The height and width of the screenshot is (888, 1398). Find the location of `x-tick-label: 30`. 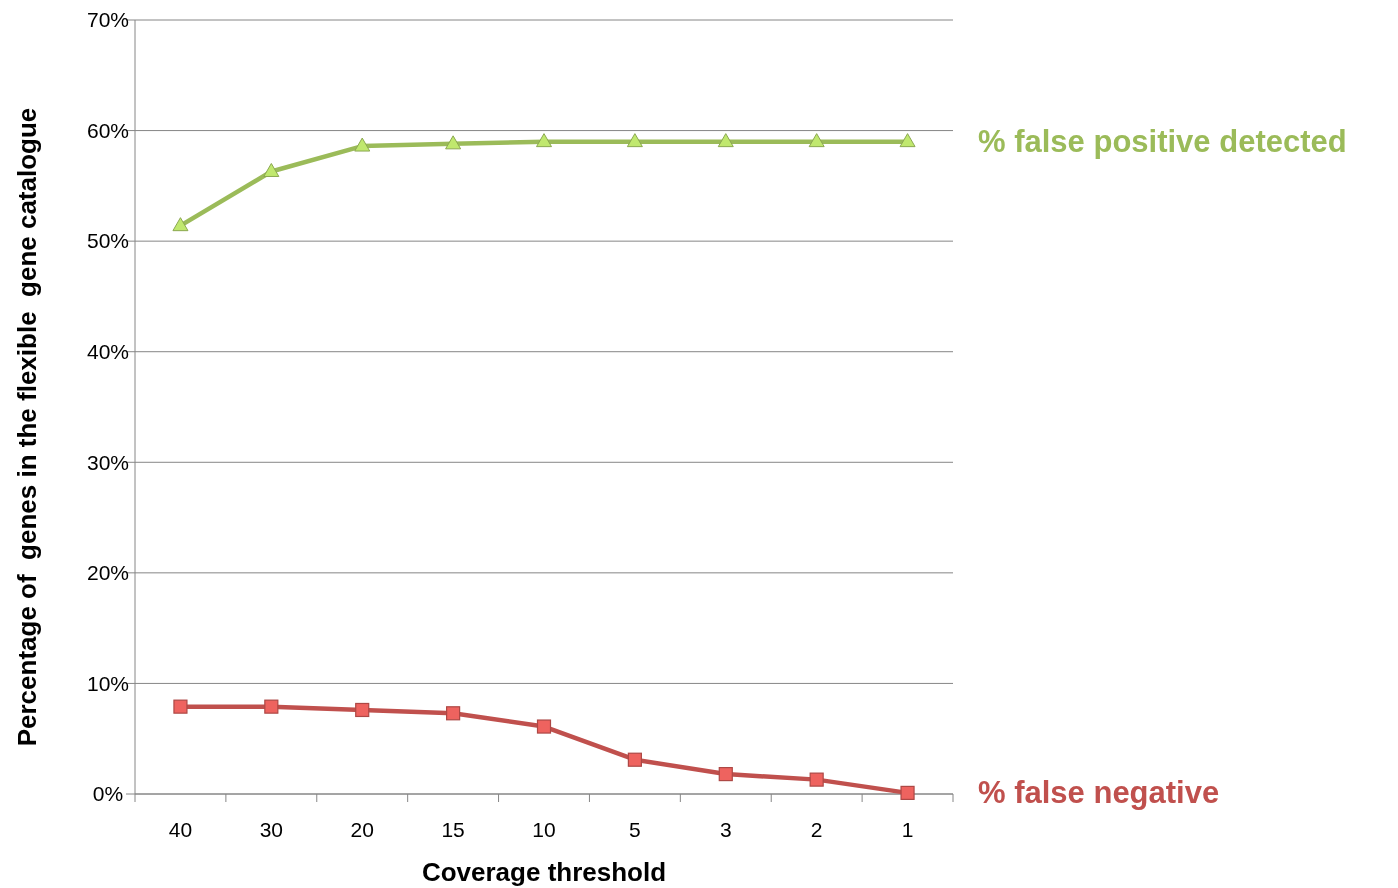

x-tick-label: 30 is located at coordinates (271, 829).